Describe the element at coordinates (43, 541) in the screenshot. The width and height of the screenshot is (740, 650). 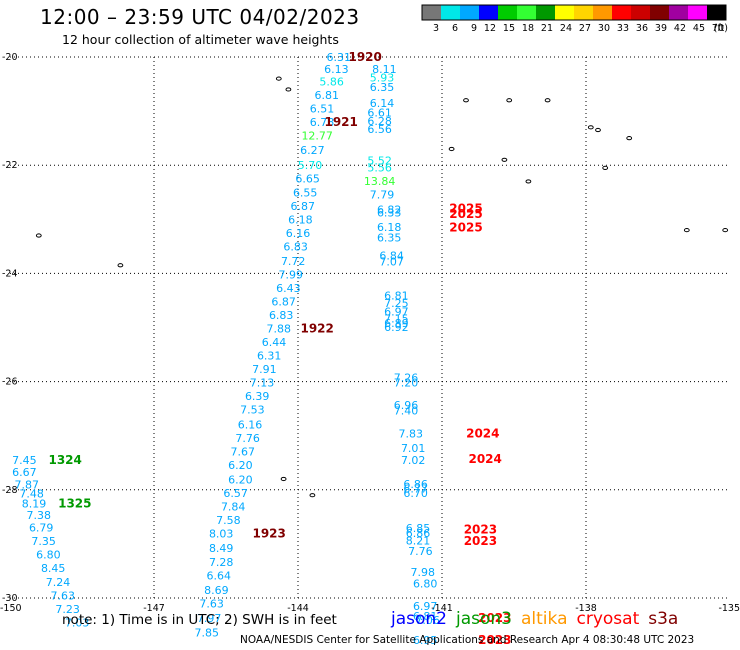
I see `wave-height-value: 7.35` at that location.